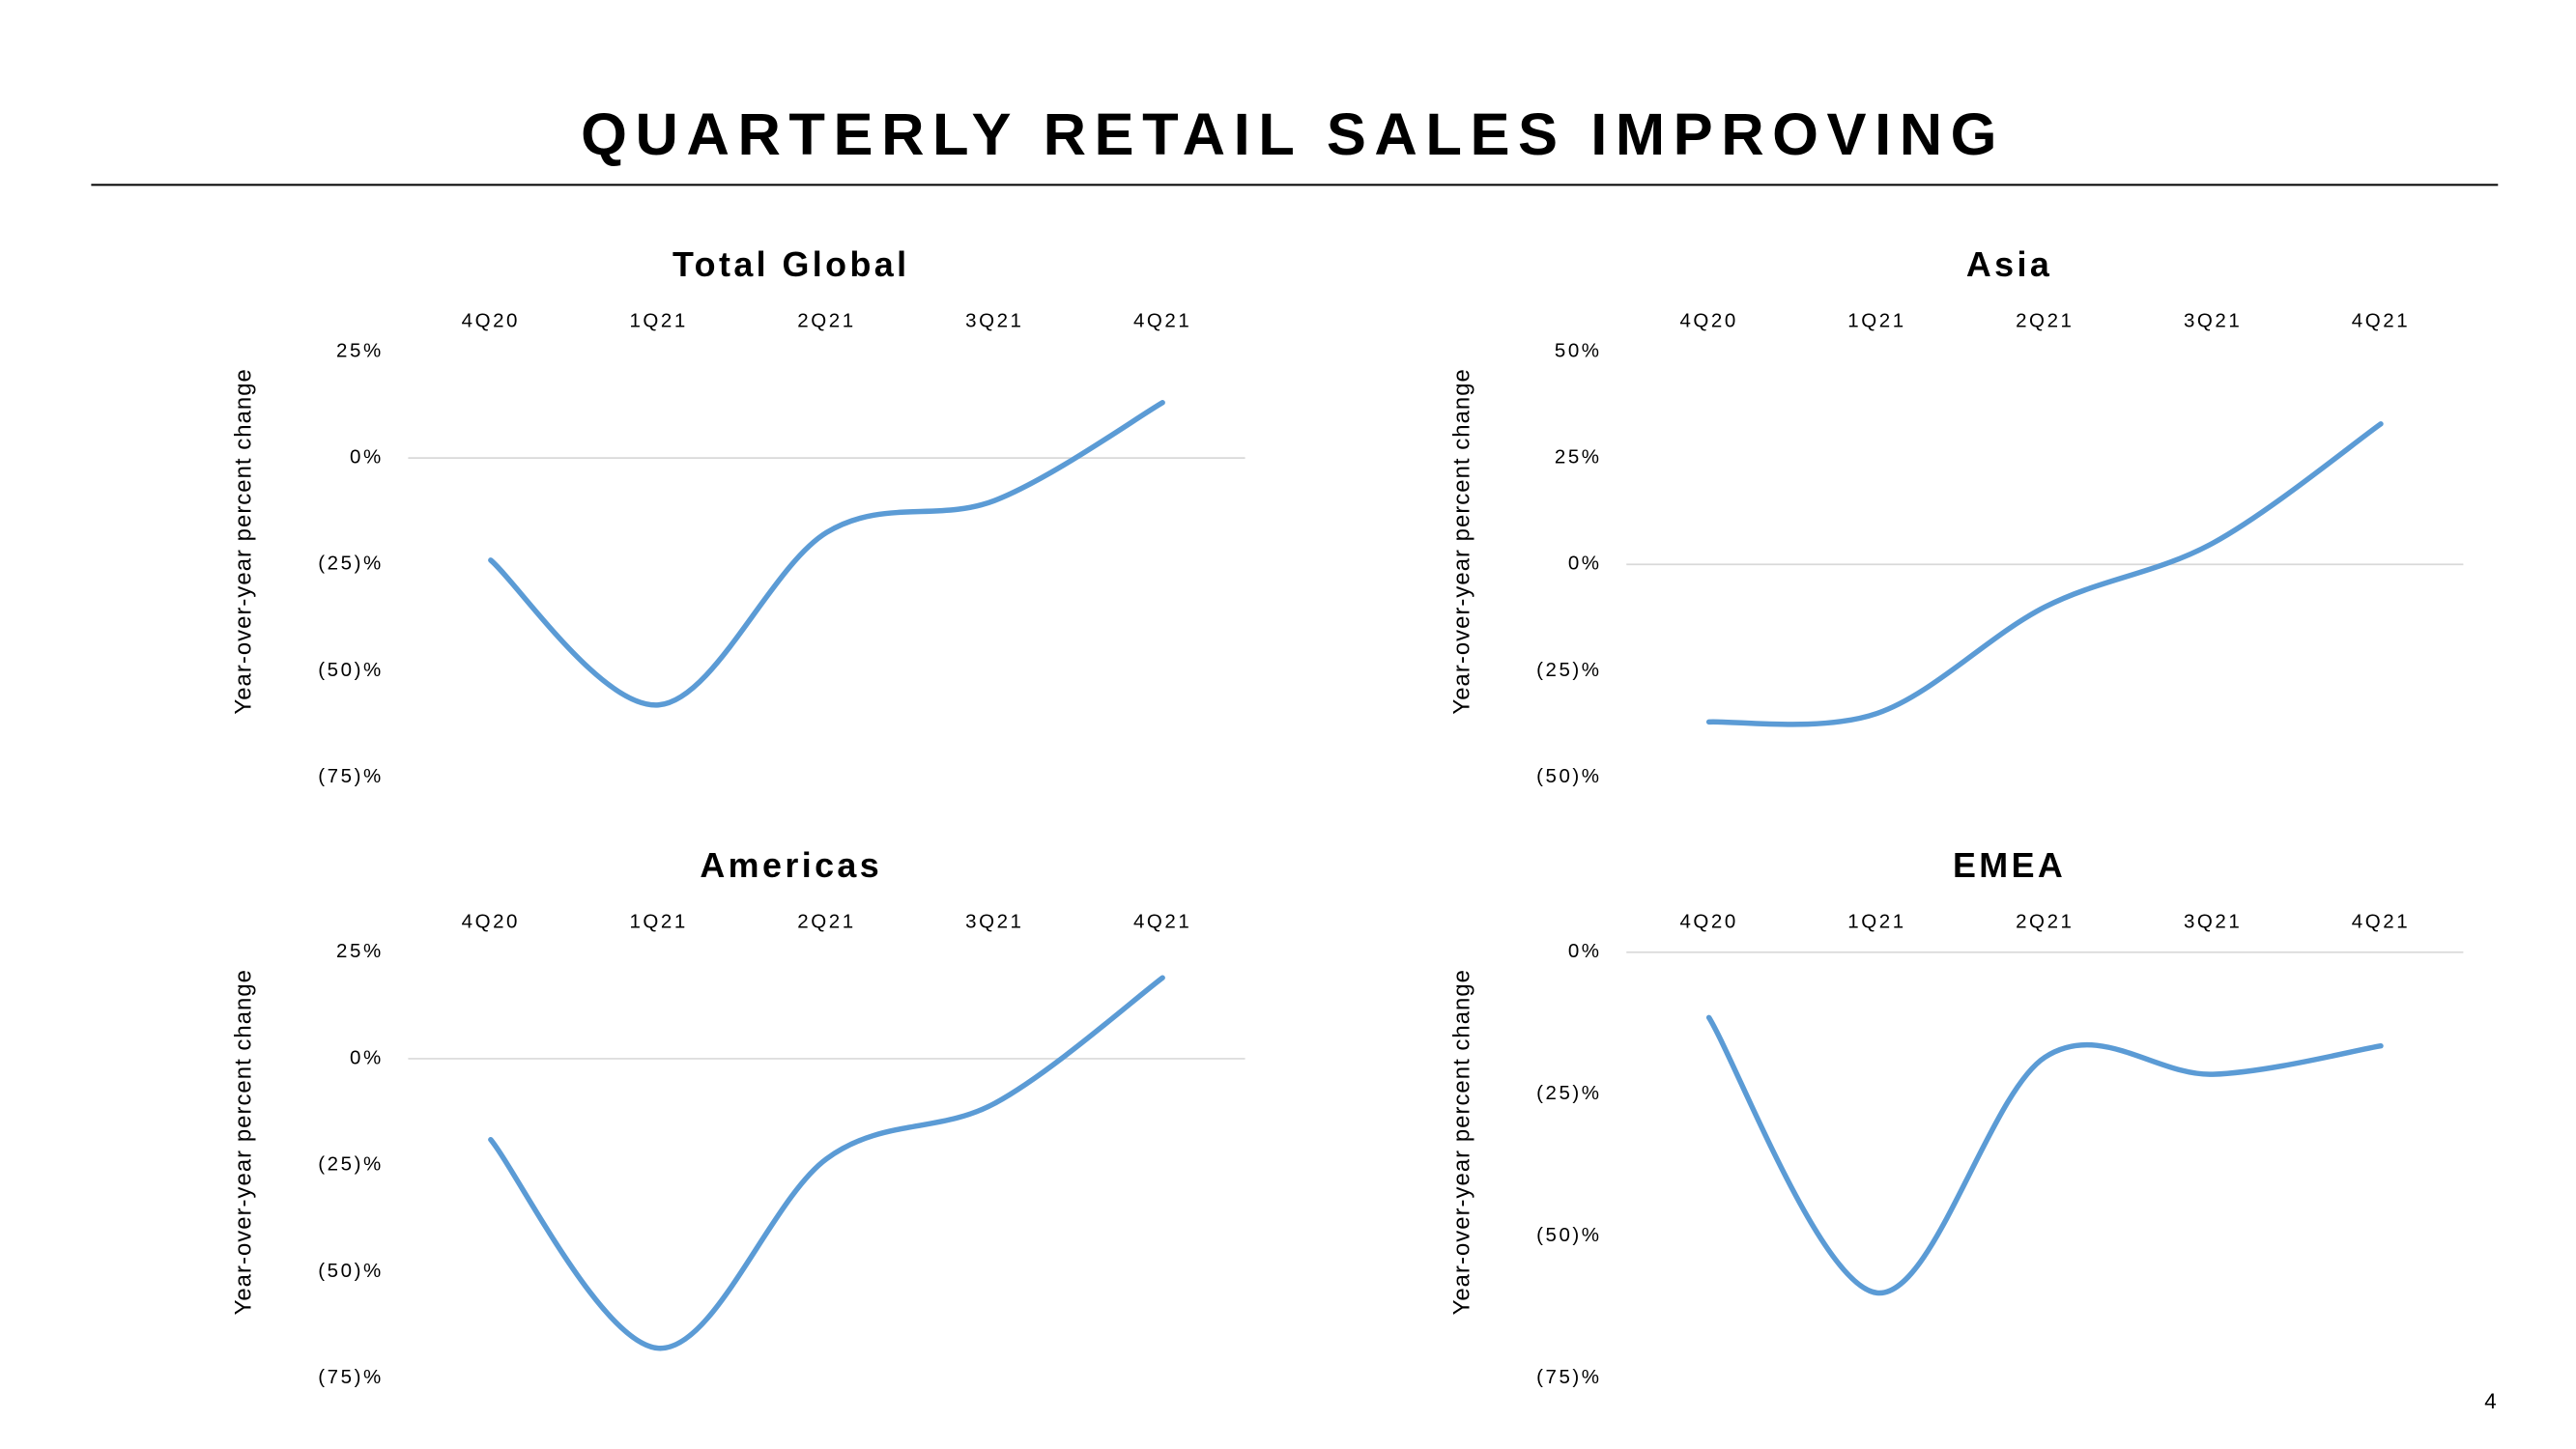 The width and height of the screenshot is (2576, 1449). I want to click on chart-title: EMEA, so click(2010, 865).